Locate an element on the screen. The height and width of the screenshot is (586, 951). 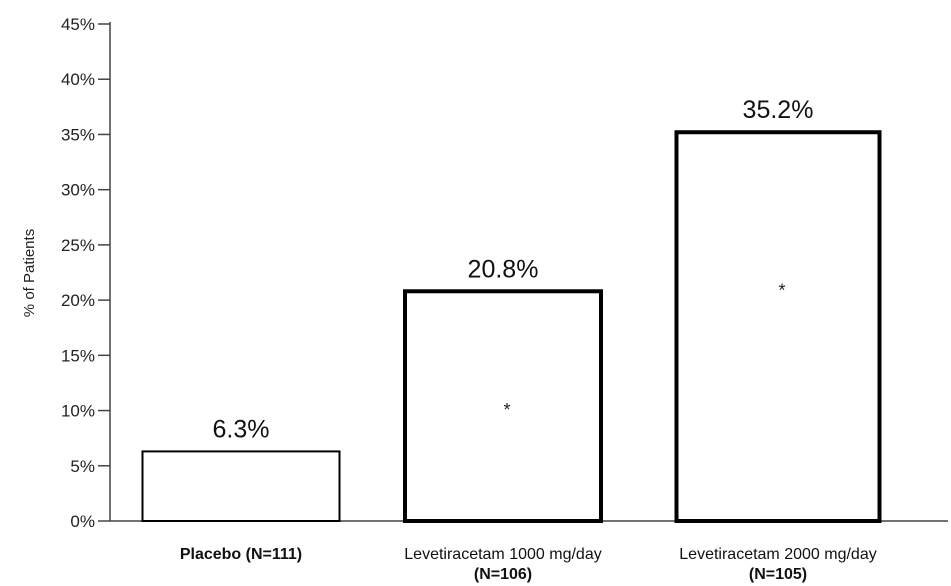
y-tick-label: 0% is located at coordinates (82, 521).